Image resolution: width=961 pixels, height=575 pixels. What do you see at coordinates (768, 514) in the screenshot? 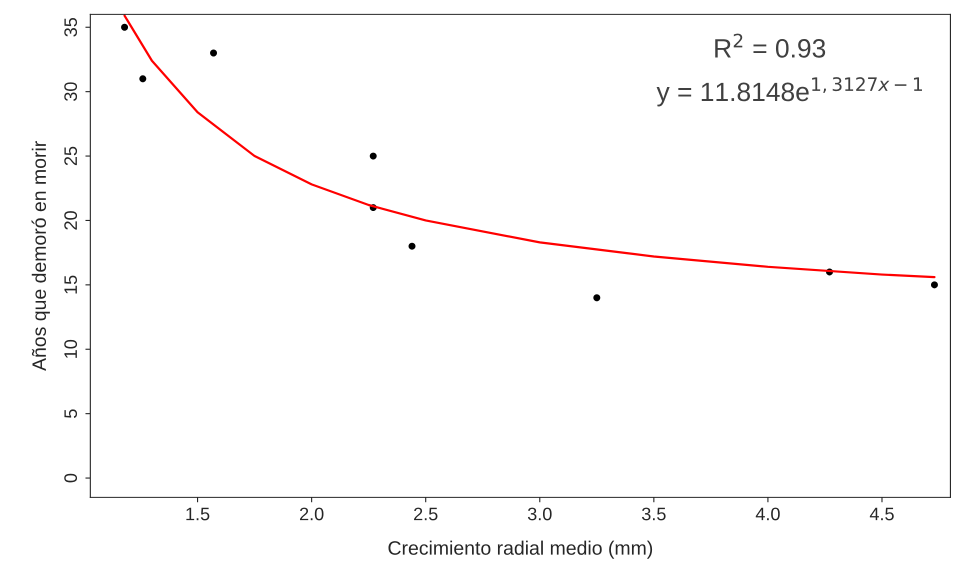
I see `x-tick-label: 4.0` at bounding box center [768, 514].